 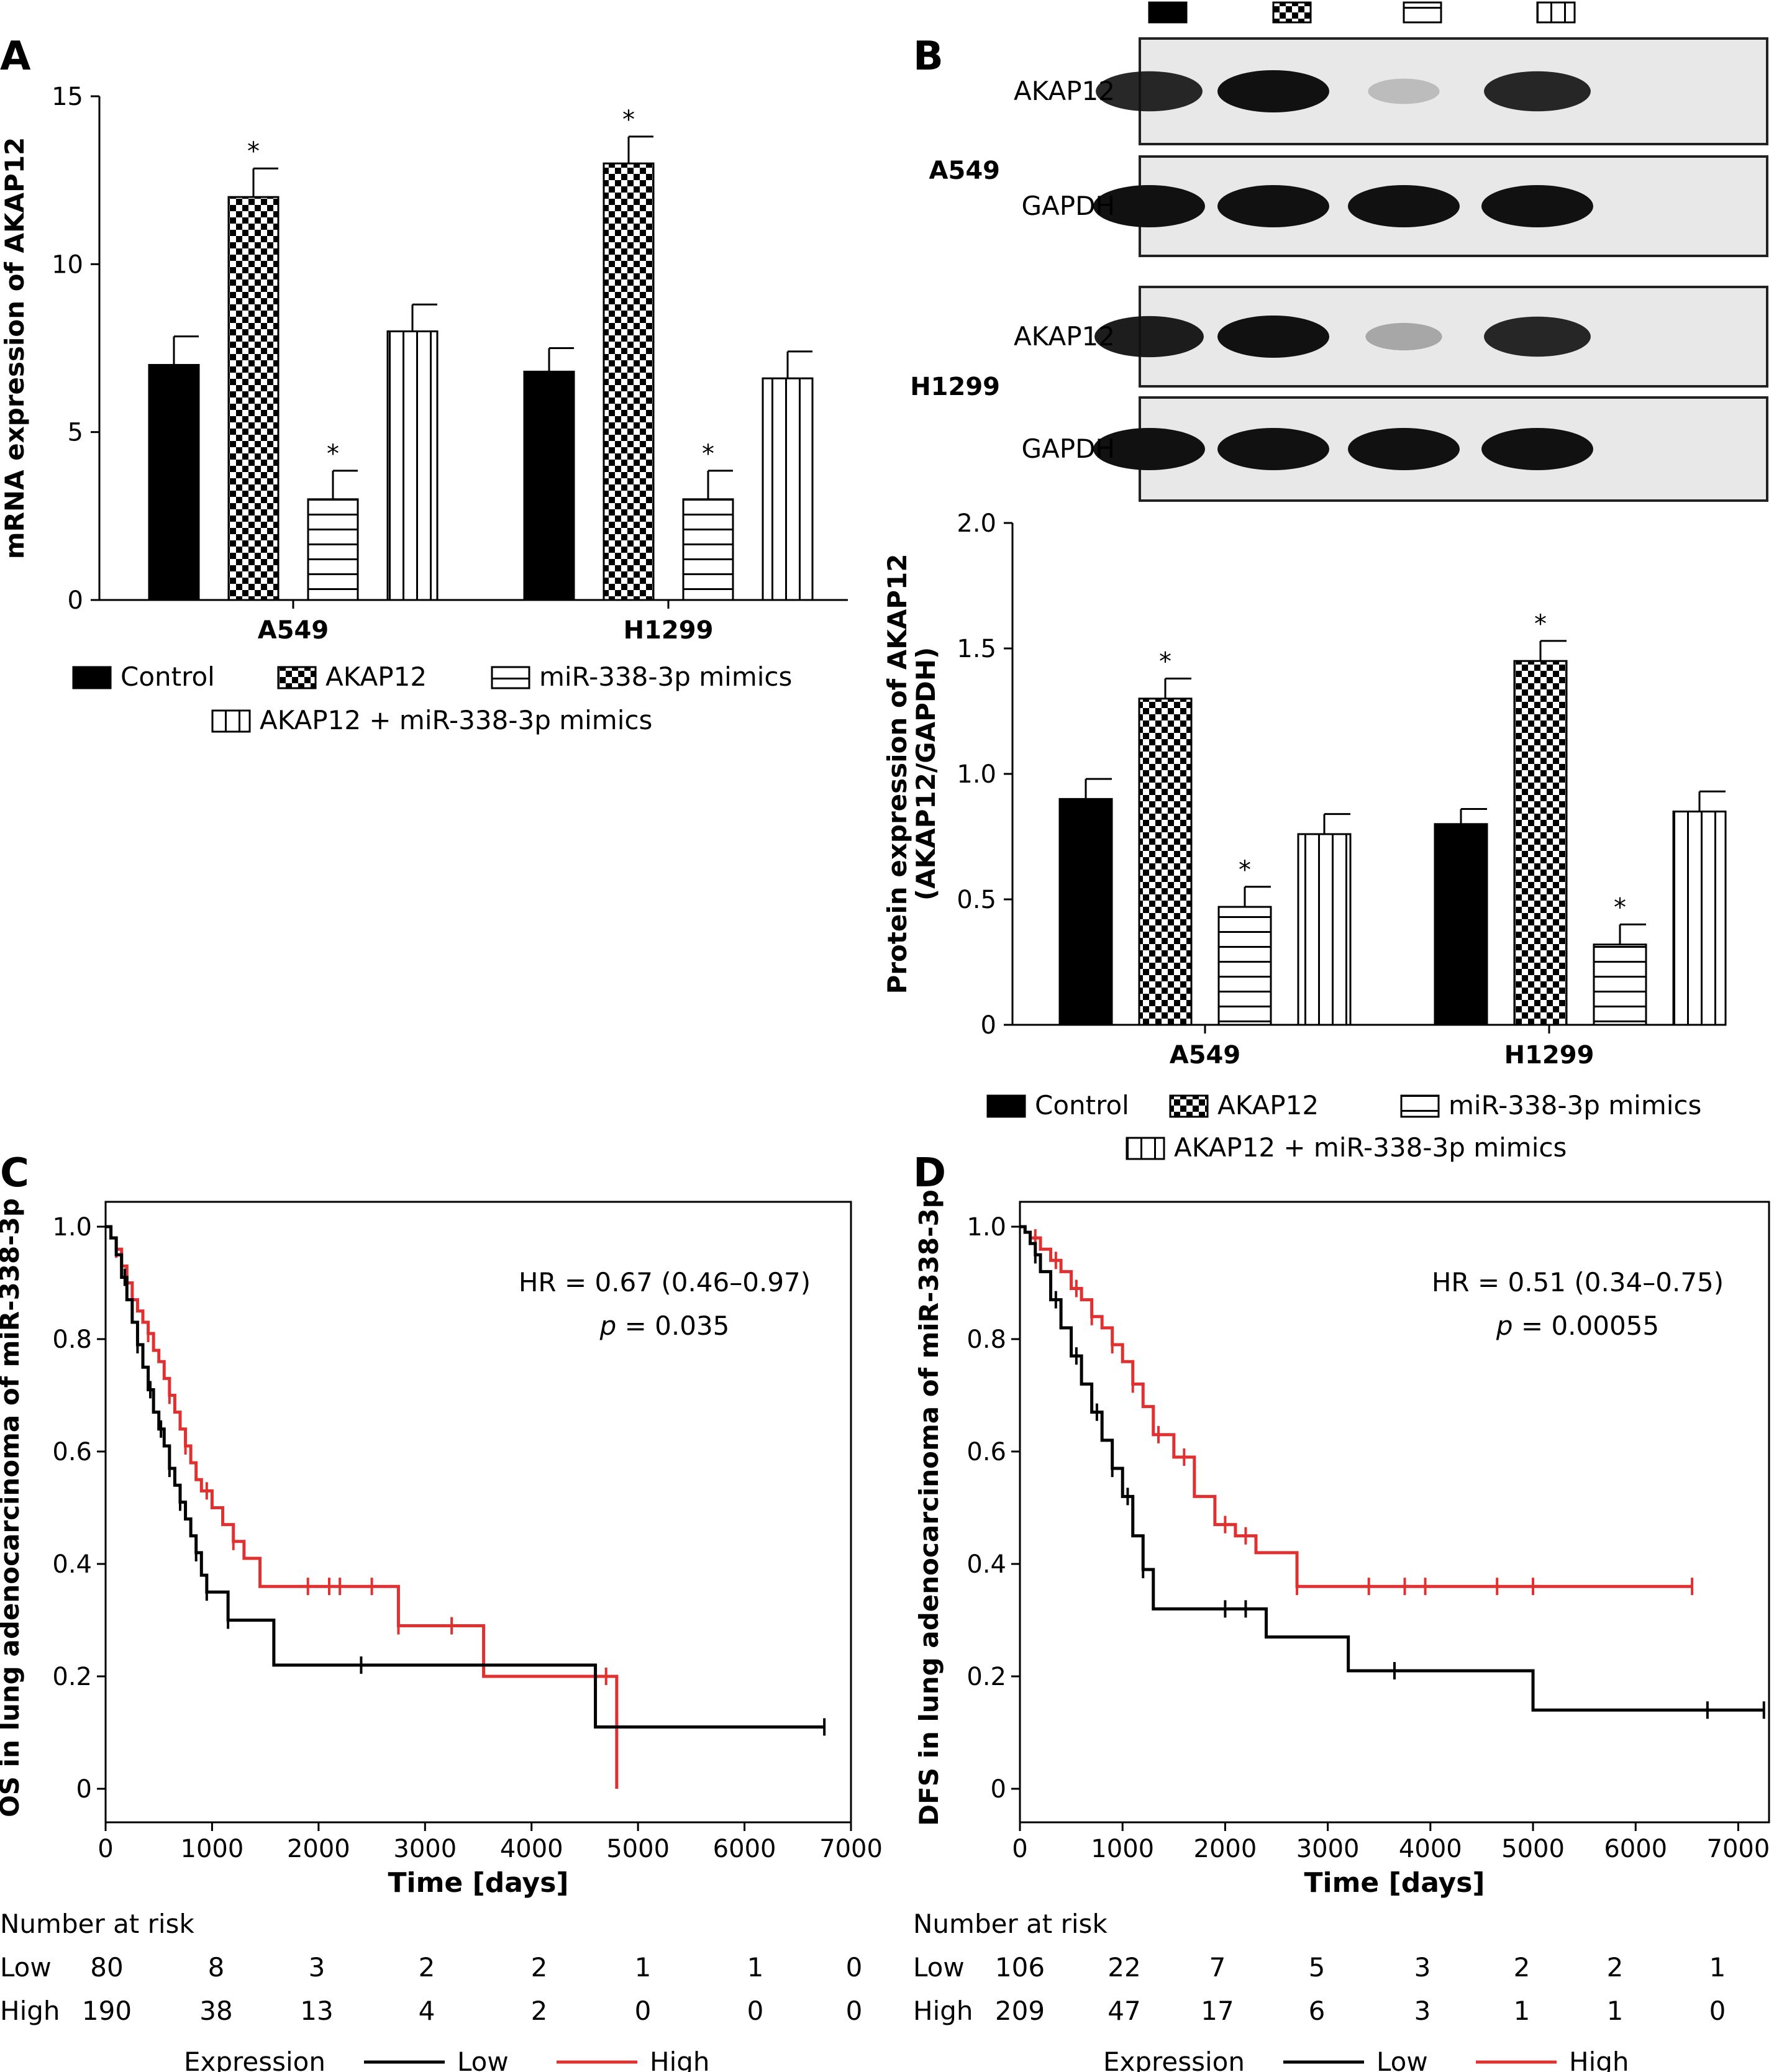 What do you see at coordinates (1556, 12) in the screenshot?
I see `lane-marker` at bounding box center [1556, 12].